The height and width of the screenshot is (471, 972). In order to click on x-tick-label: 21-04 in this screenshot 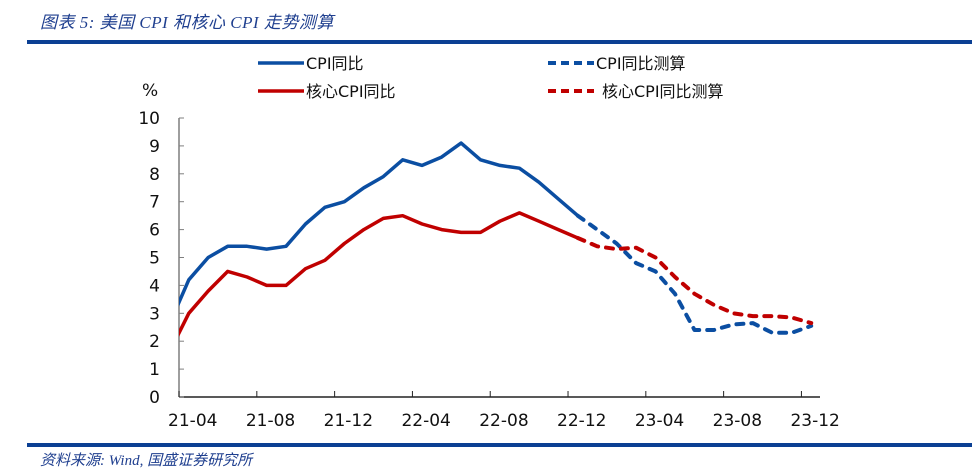, I will do `click(192, 421)`.